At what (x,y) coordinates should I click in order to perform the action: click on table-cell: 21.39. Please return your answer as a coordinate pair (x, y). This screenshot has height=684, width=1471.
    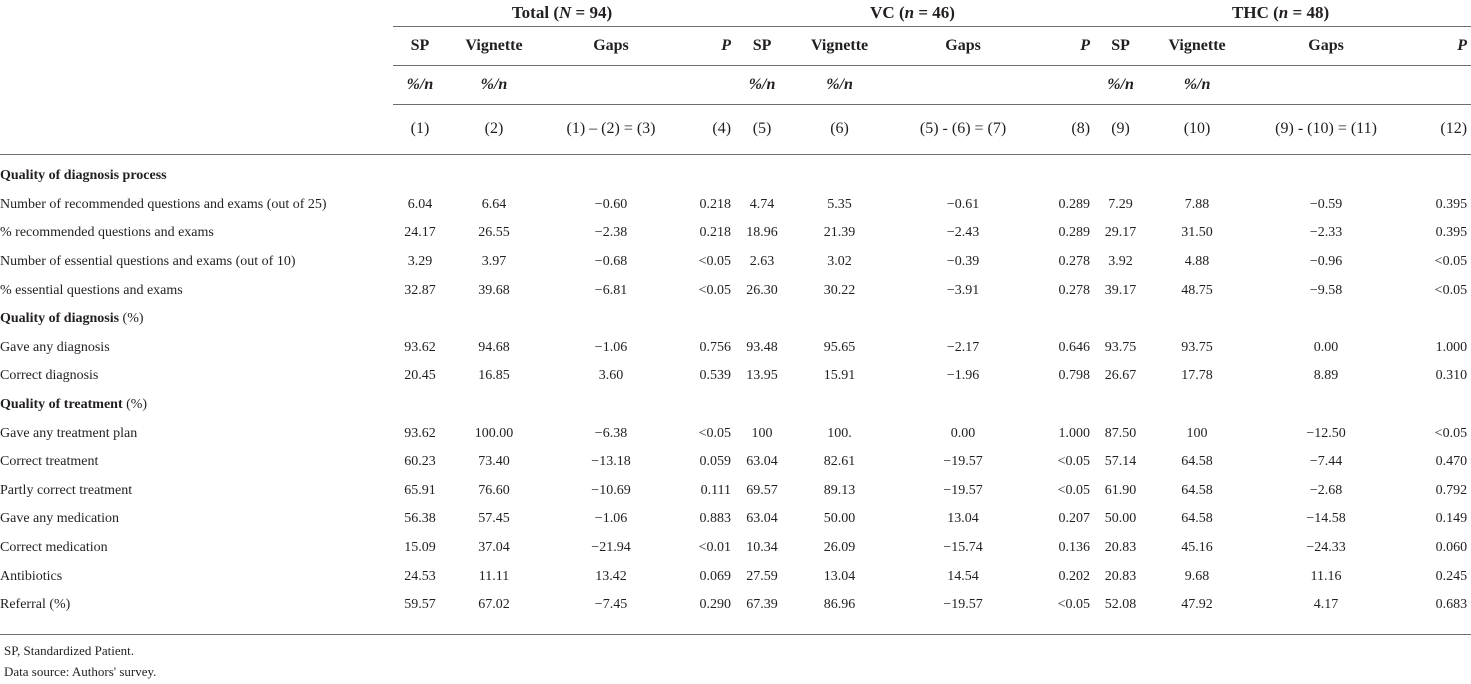
    Looking at the image, I should click on (839, 233).